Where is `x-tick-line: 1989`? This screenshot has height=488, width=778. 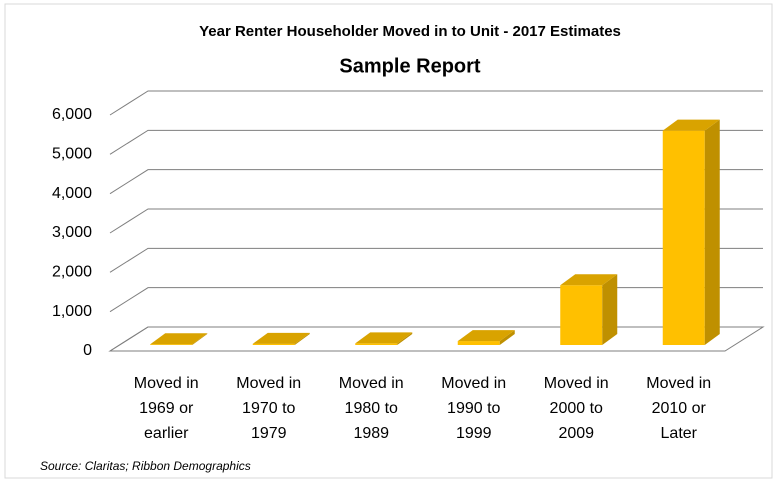
x-tick-line: 1989 is located at coordinates (371, 433).